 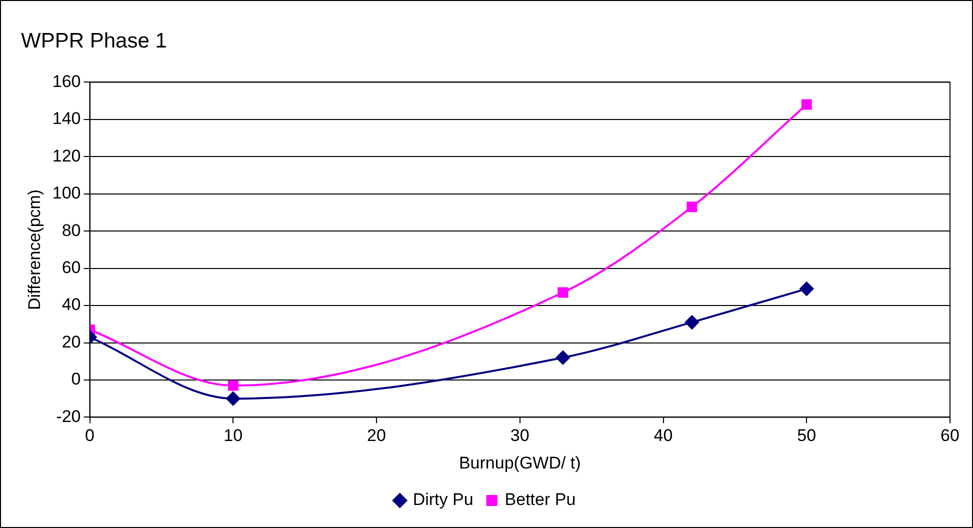 What do you see at coordinates (76, 379) in the screenshot?
I see `y-tick-label: 0` at bounding box center [76, 379].